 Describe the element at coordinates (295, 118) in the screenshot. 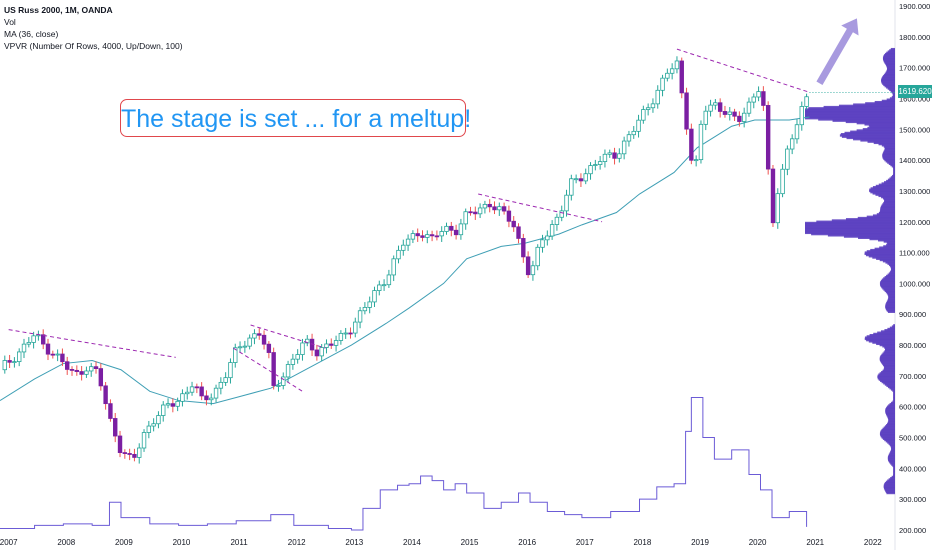

I see `annotation-callout: The stage is set ... for a meltup!` at that location.